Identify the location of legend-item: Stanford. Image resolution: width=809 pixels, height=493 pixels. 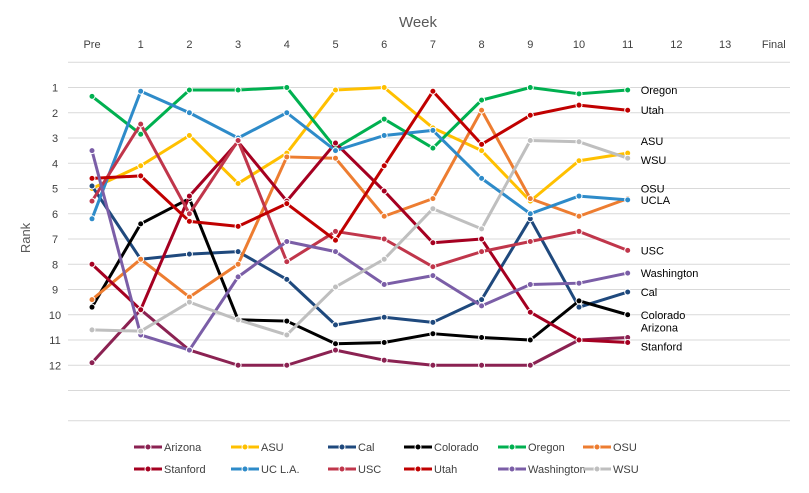
(170, 470).